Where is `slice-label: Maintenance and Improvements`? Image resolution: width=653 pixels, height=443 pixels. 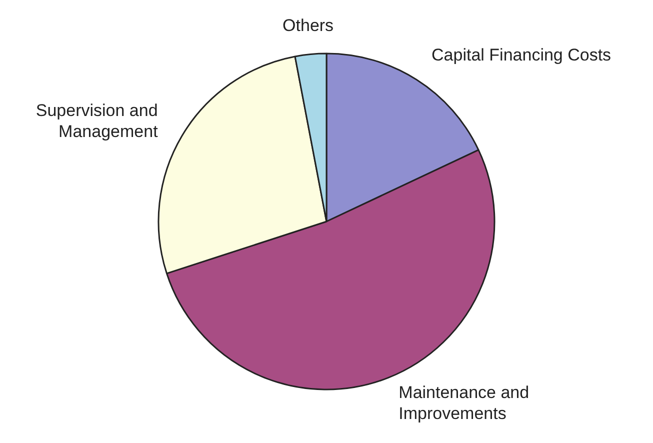 slice-label: Maintenance and Improvements is located at coordinates (464, 402).